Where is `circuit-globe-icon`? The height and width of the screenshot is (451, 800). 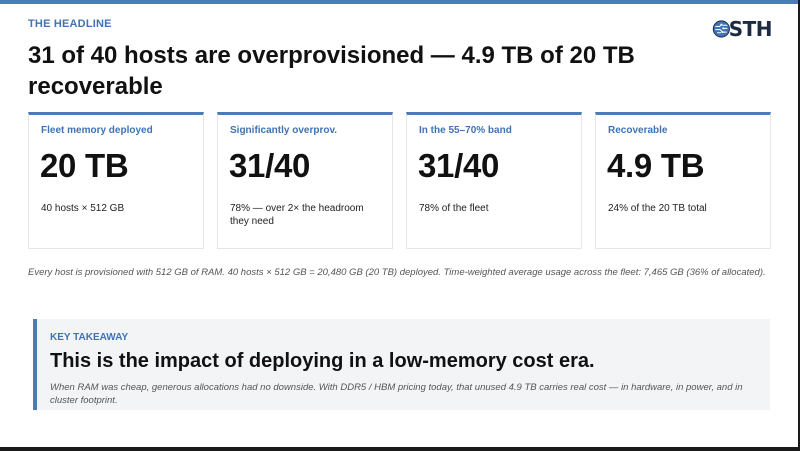
circuit-globe-icon is located at coordinates (721, 29).